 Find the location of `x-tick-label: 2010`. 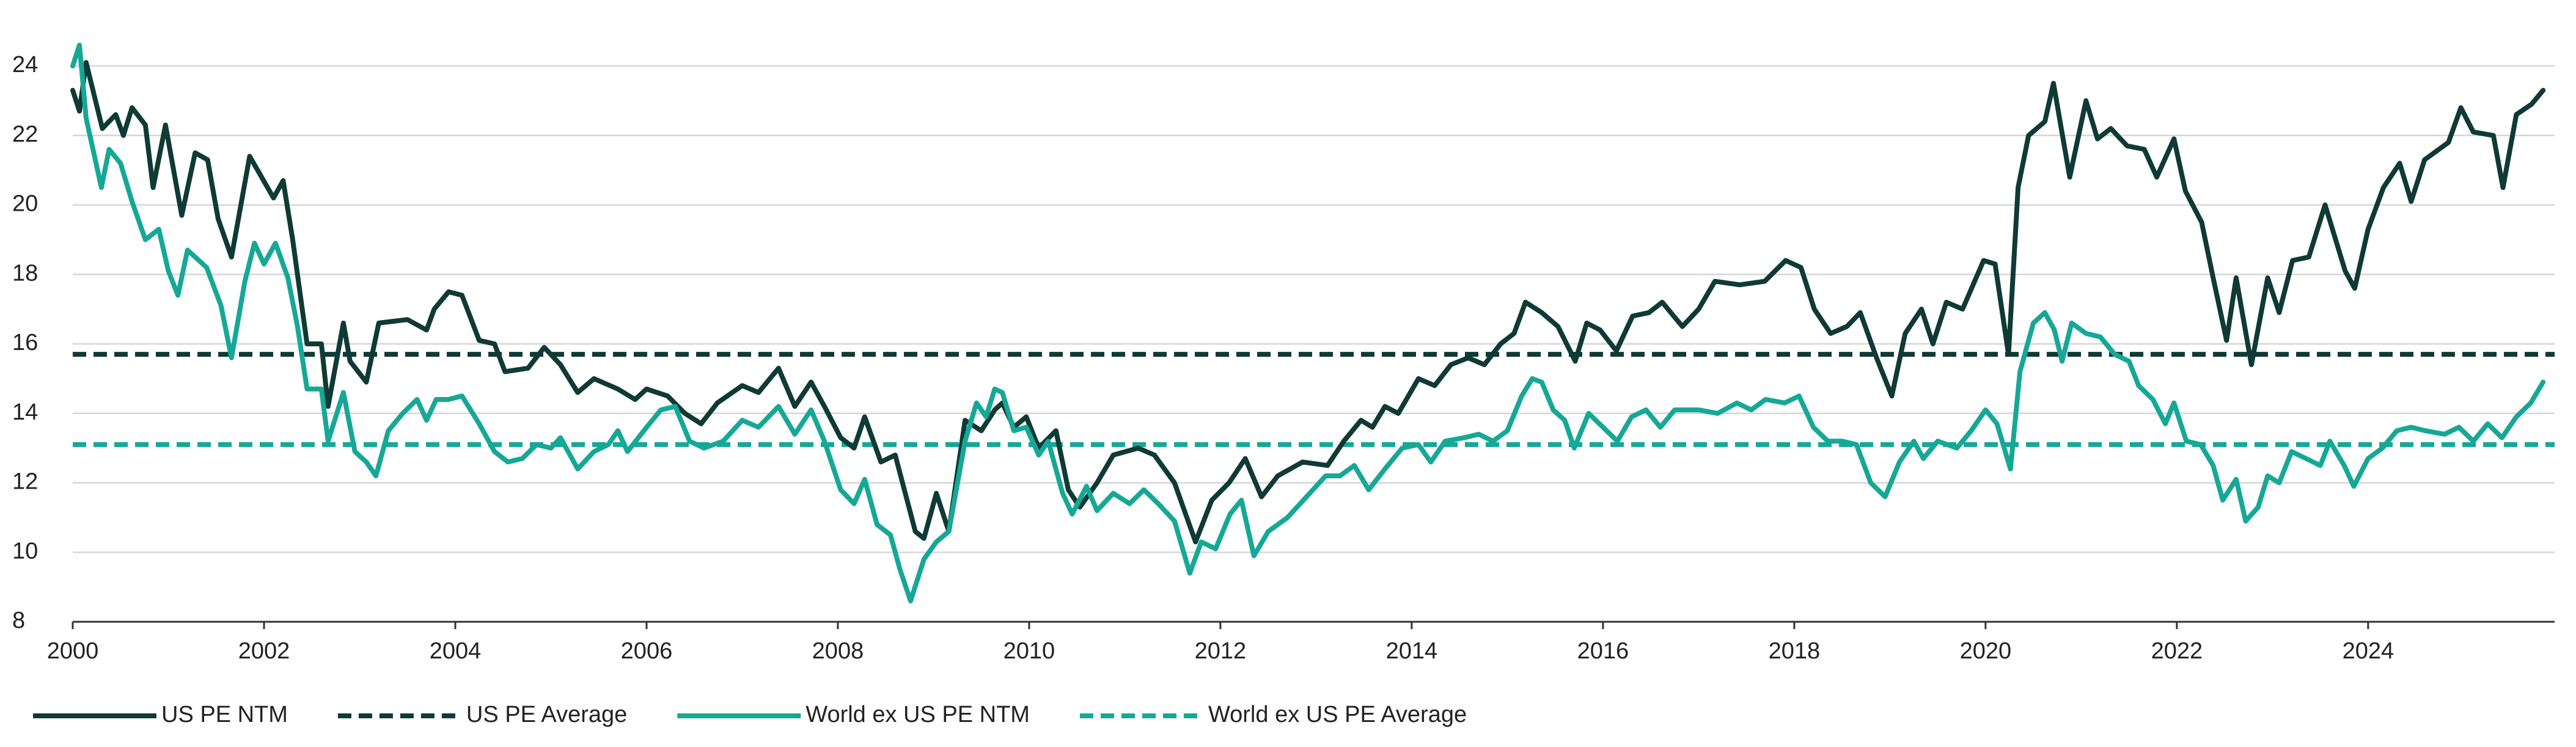

x-tick-label: 2010 is located at coordinates (1029, 651).